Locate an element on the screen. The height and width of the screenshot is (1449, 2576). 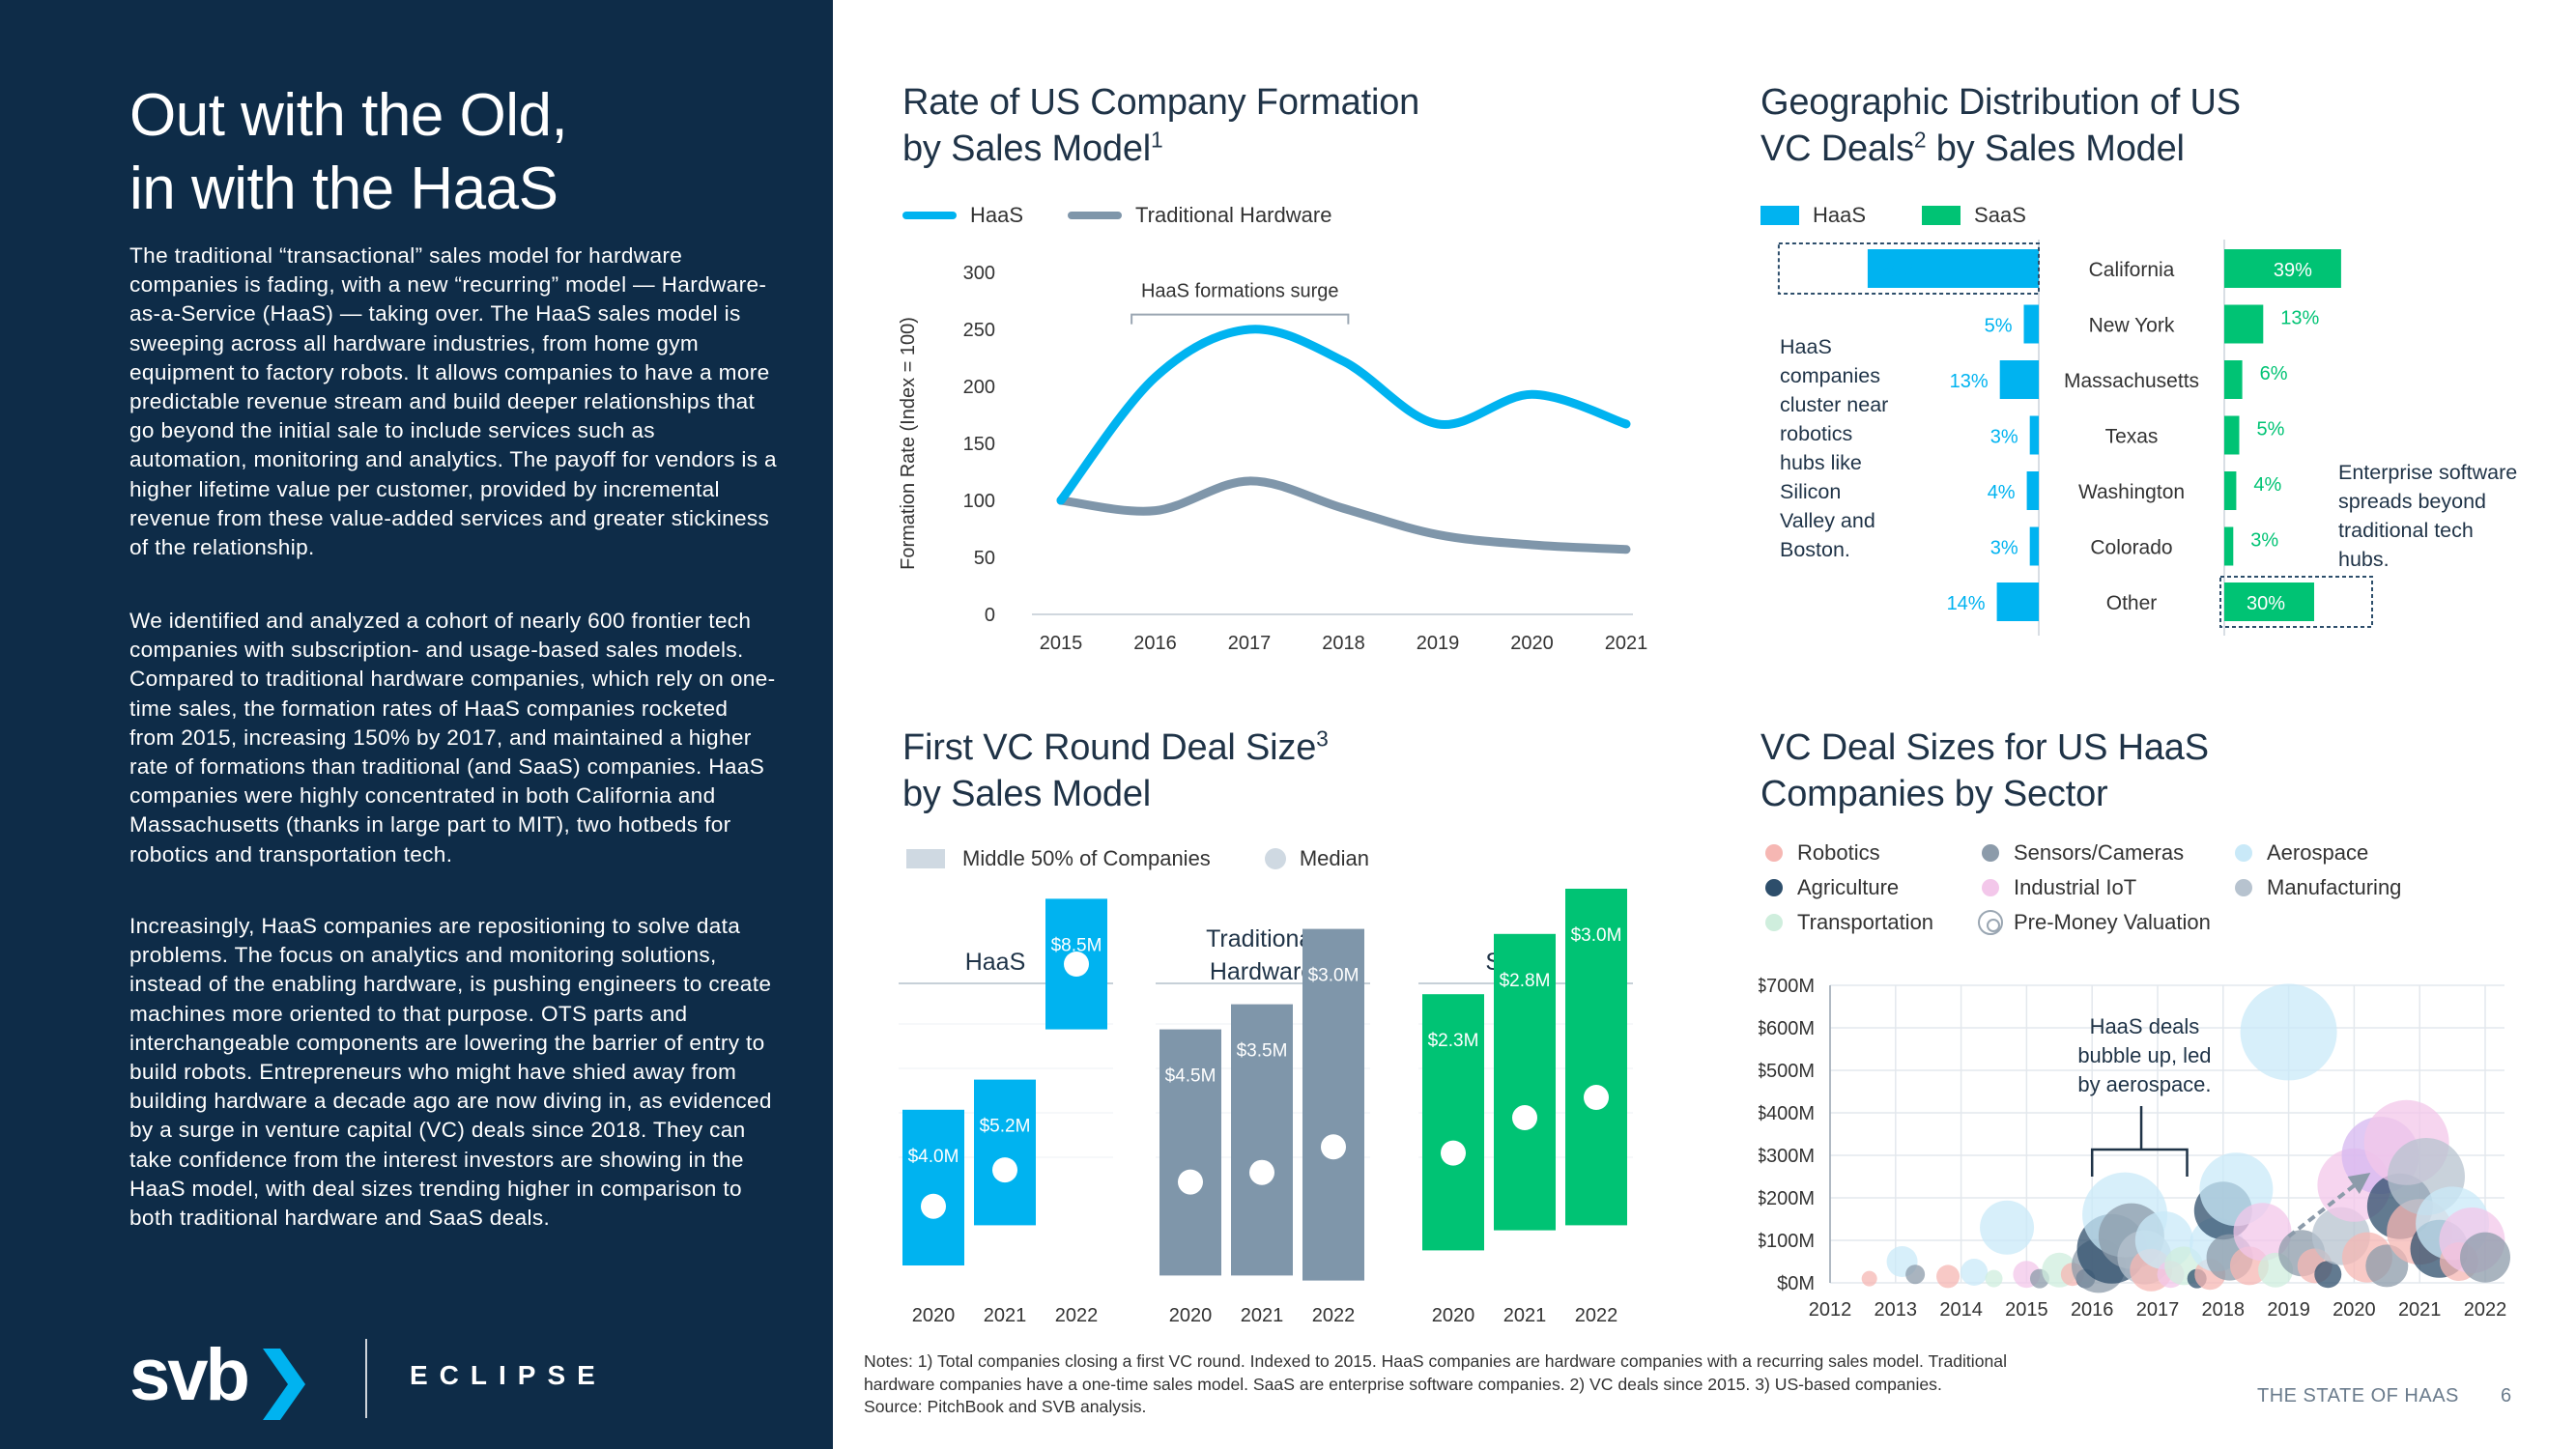
saas-value-label: 39% is located at coordinates (2293, 270).